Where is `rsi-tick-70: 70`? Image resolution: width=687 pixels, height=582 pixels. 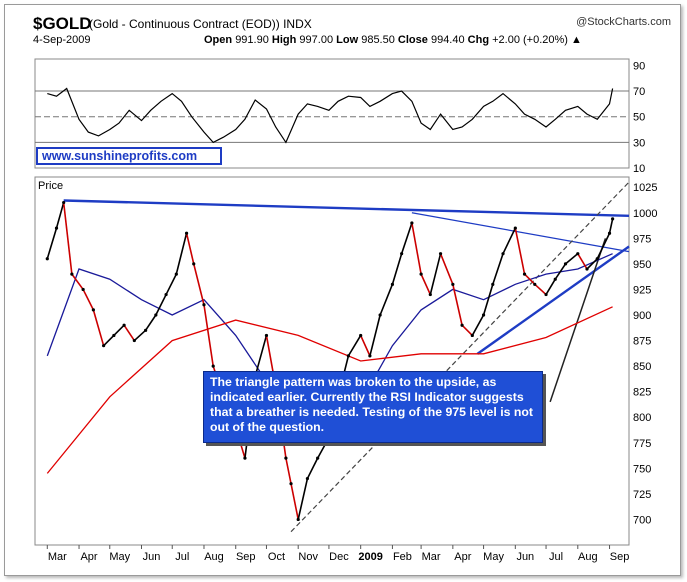
rsi-tick-70: 70 is located at coordinates (639, 92).